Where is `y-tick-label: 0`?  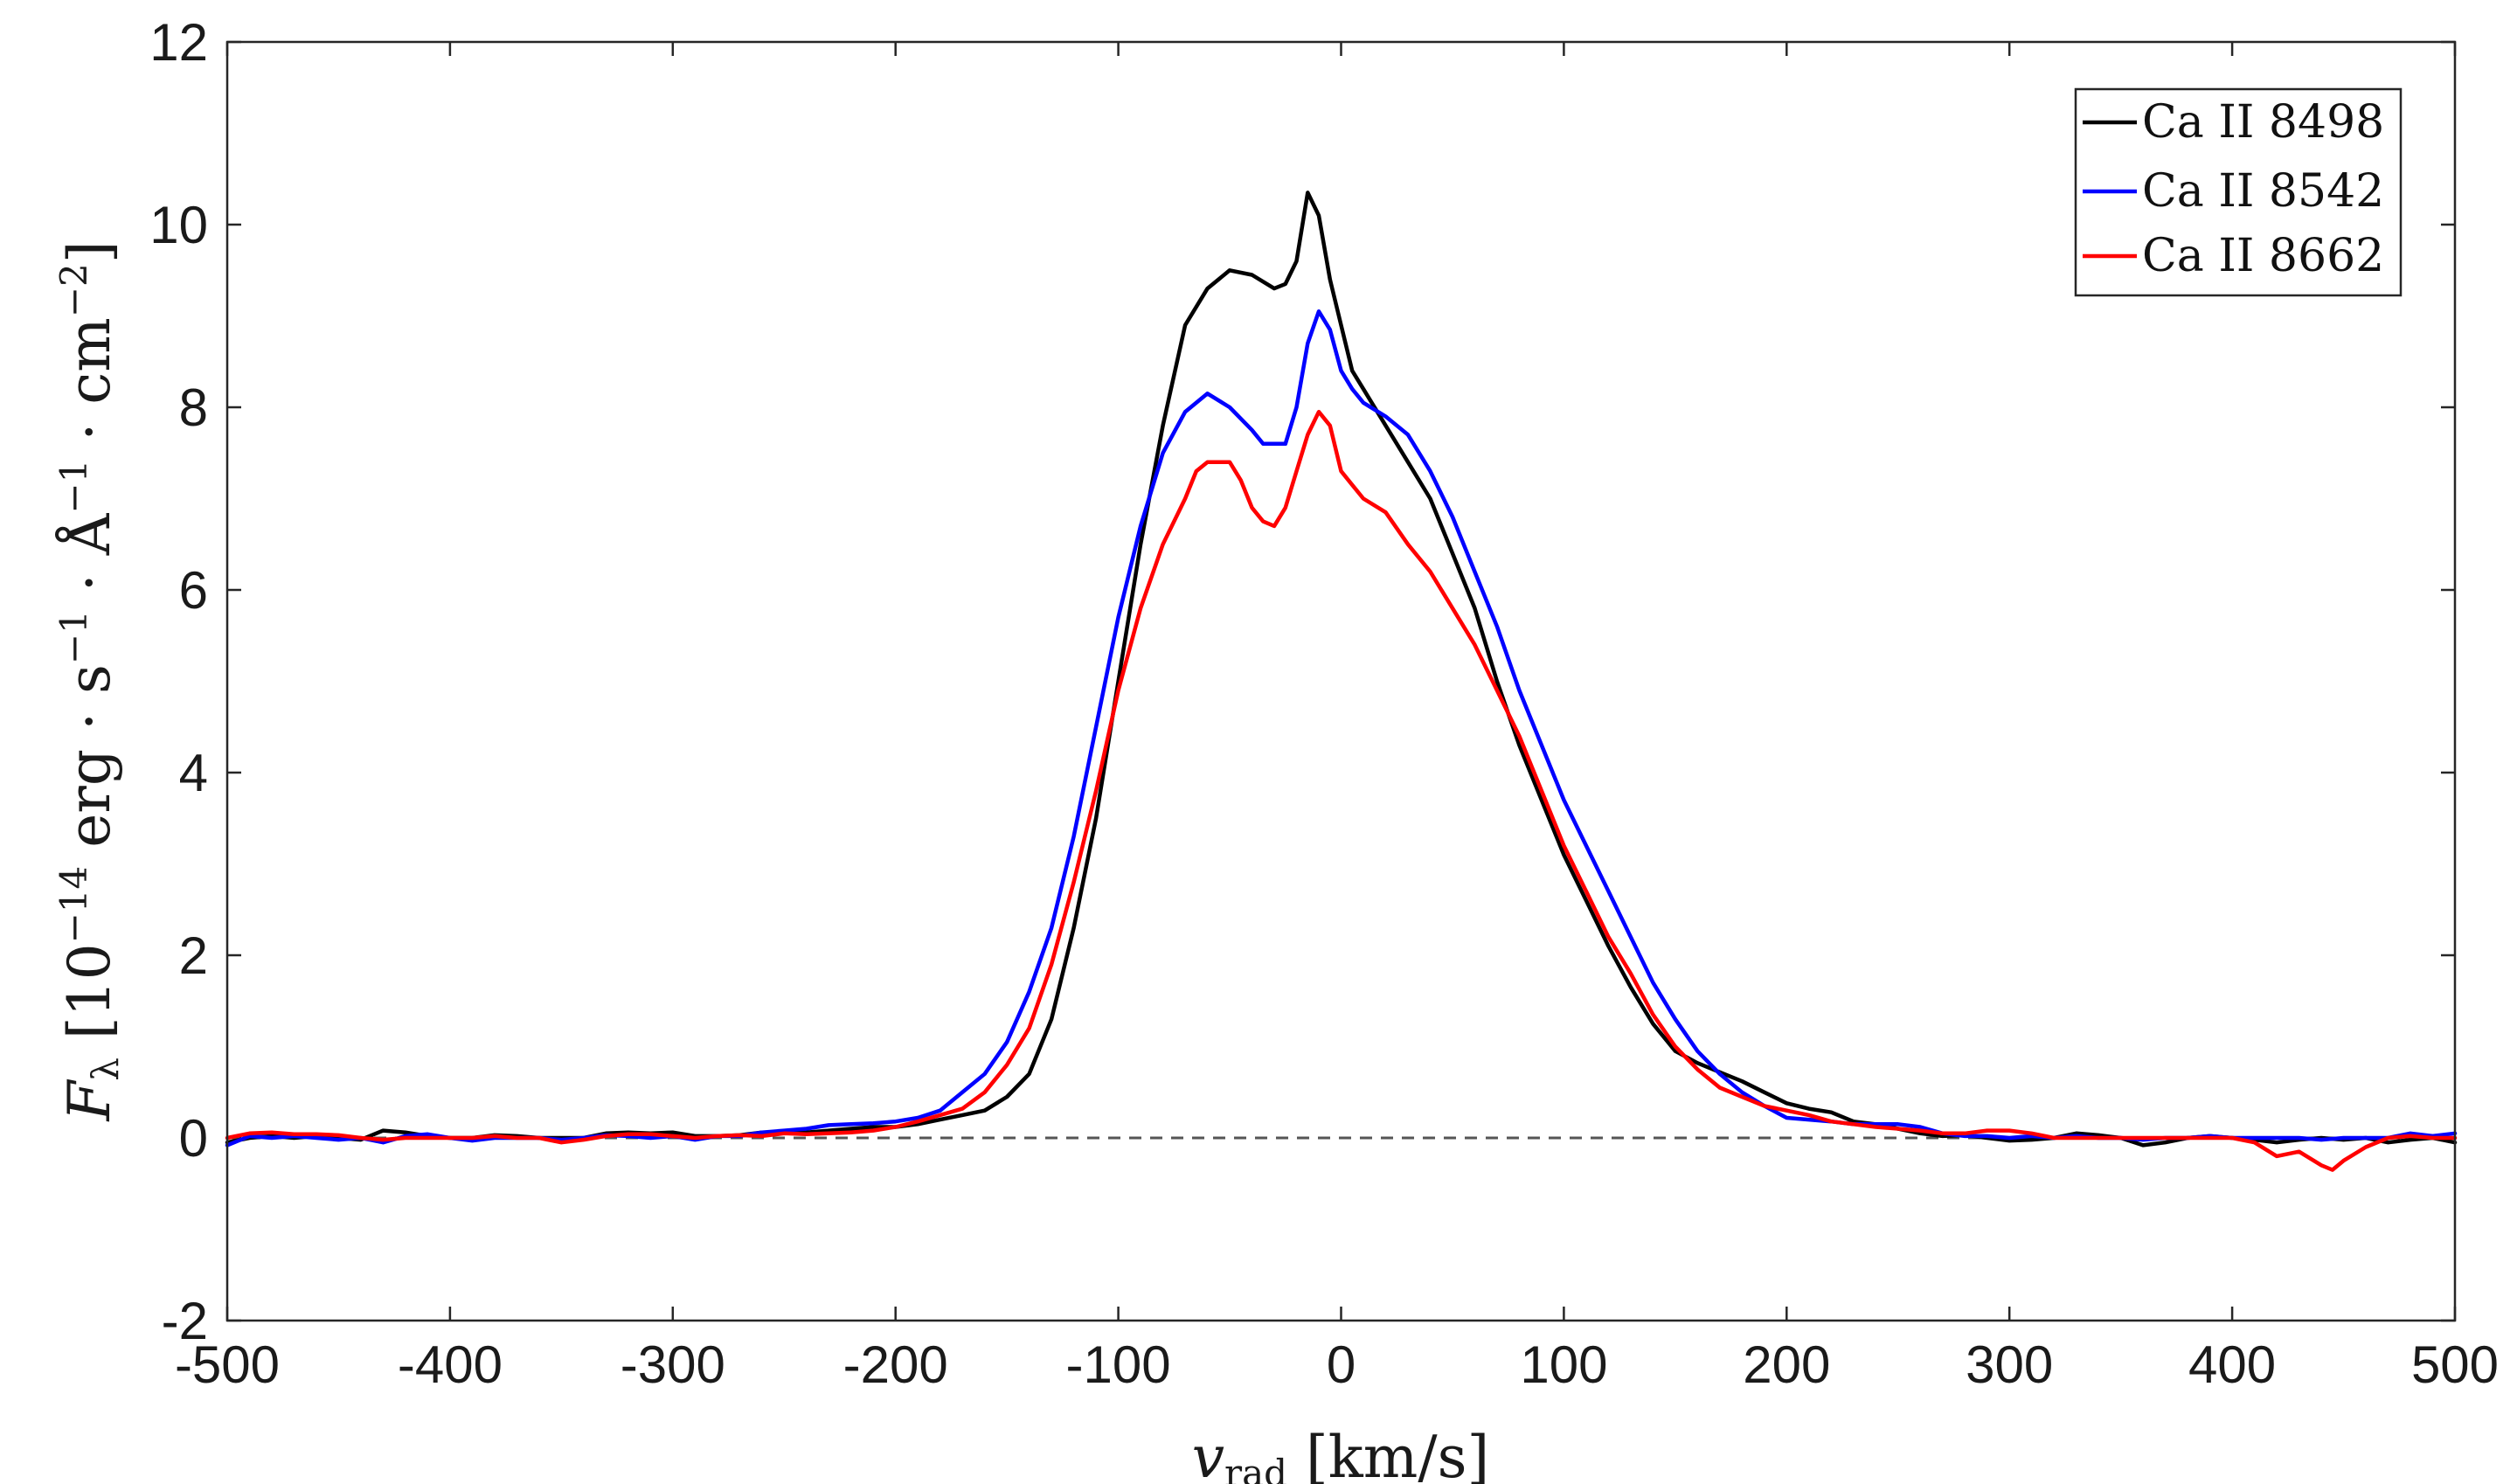 y-tick-label: 0 is located at coordinates (193, 1138).